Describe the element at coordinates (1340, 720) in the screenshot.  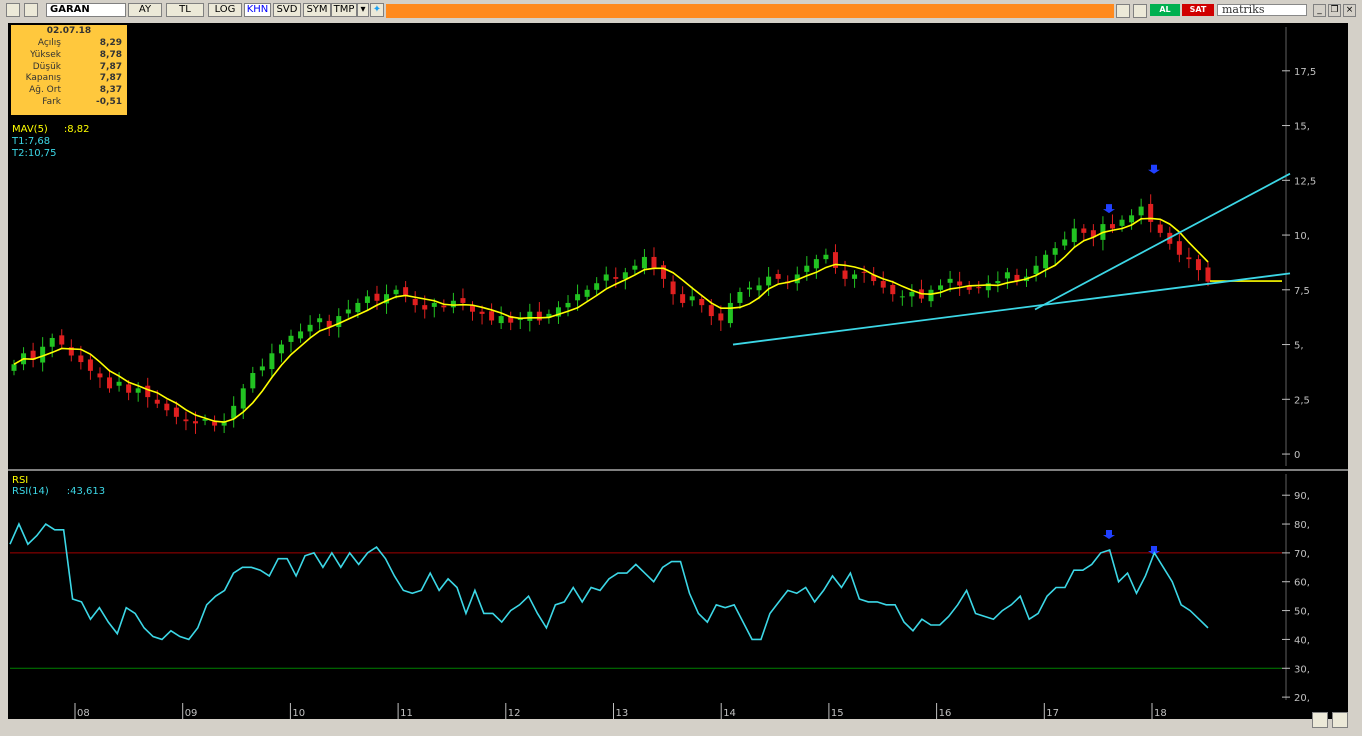
I see `expand-icon` at that location.